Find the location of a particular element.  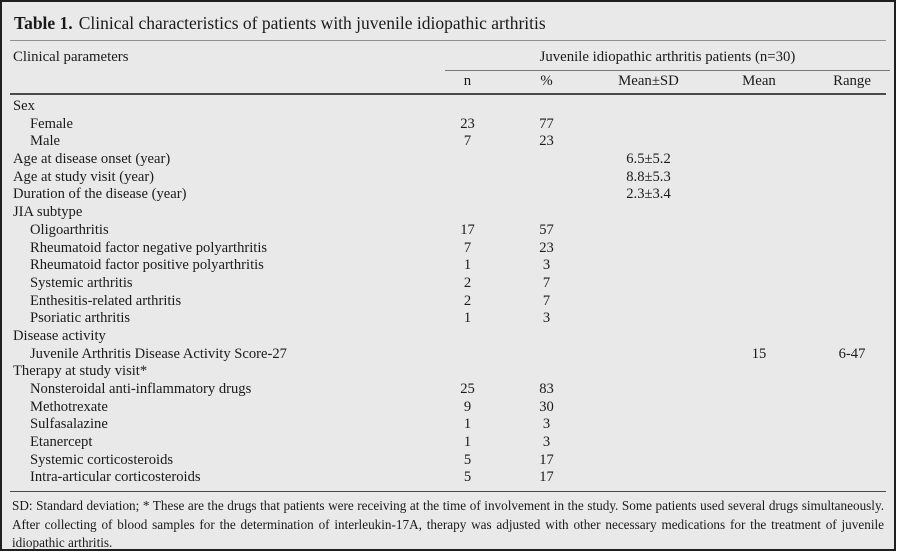

table-row: Sulfasalazine 1 3 is located at coordinates (448, 425).